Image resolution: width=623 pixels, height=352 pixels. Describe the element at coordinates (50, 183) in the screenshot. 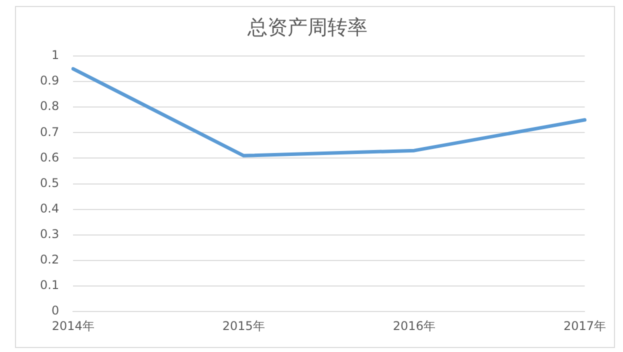

I see `y-tick-label: 0.5` at that location.